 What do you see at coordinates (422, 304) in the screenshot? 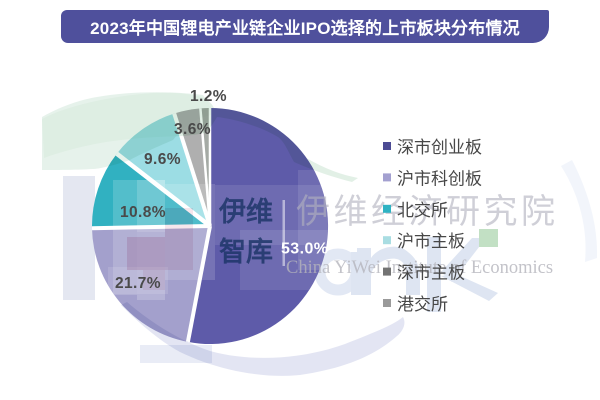
I see `svg-text: 港交所` at bounding box center [422, 304].